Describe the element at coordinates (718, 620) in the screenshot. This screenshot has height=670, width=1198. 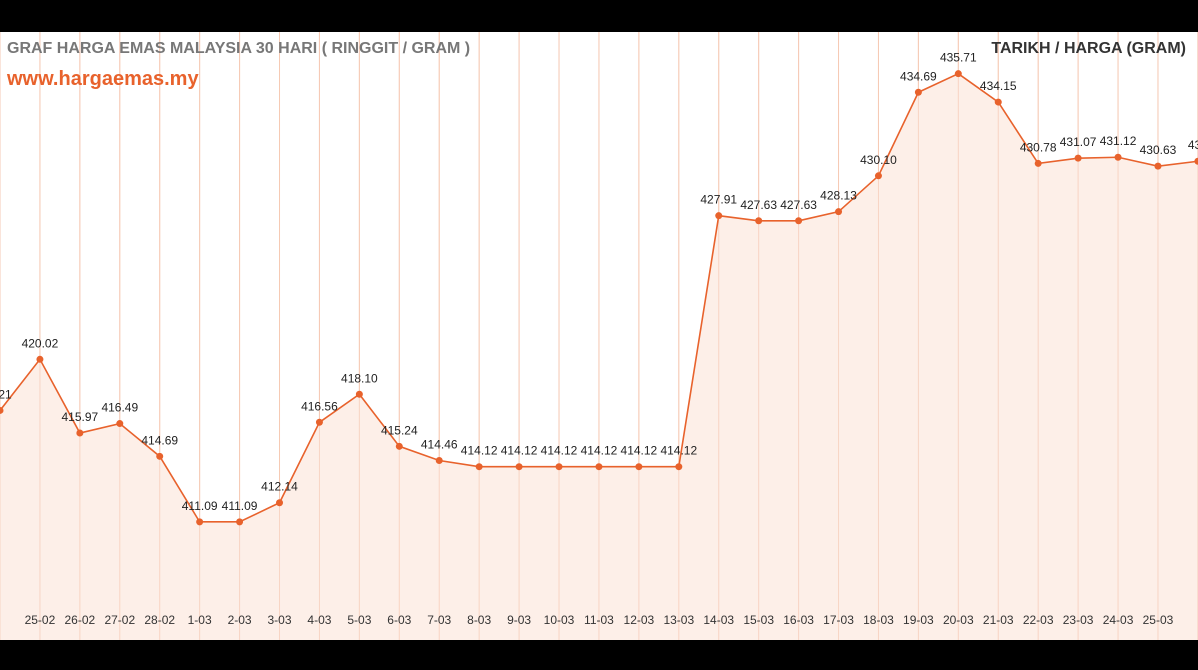
I see `x-tick-label: 14-03` at that location.